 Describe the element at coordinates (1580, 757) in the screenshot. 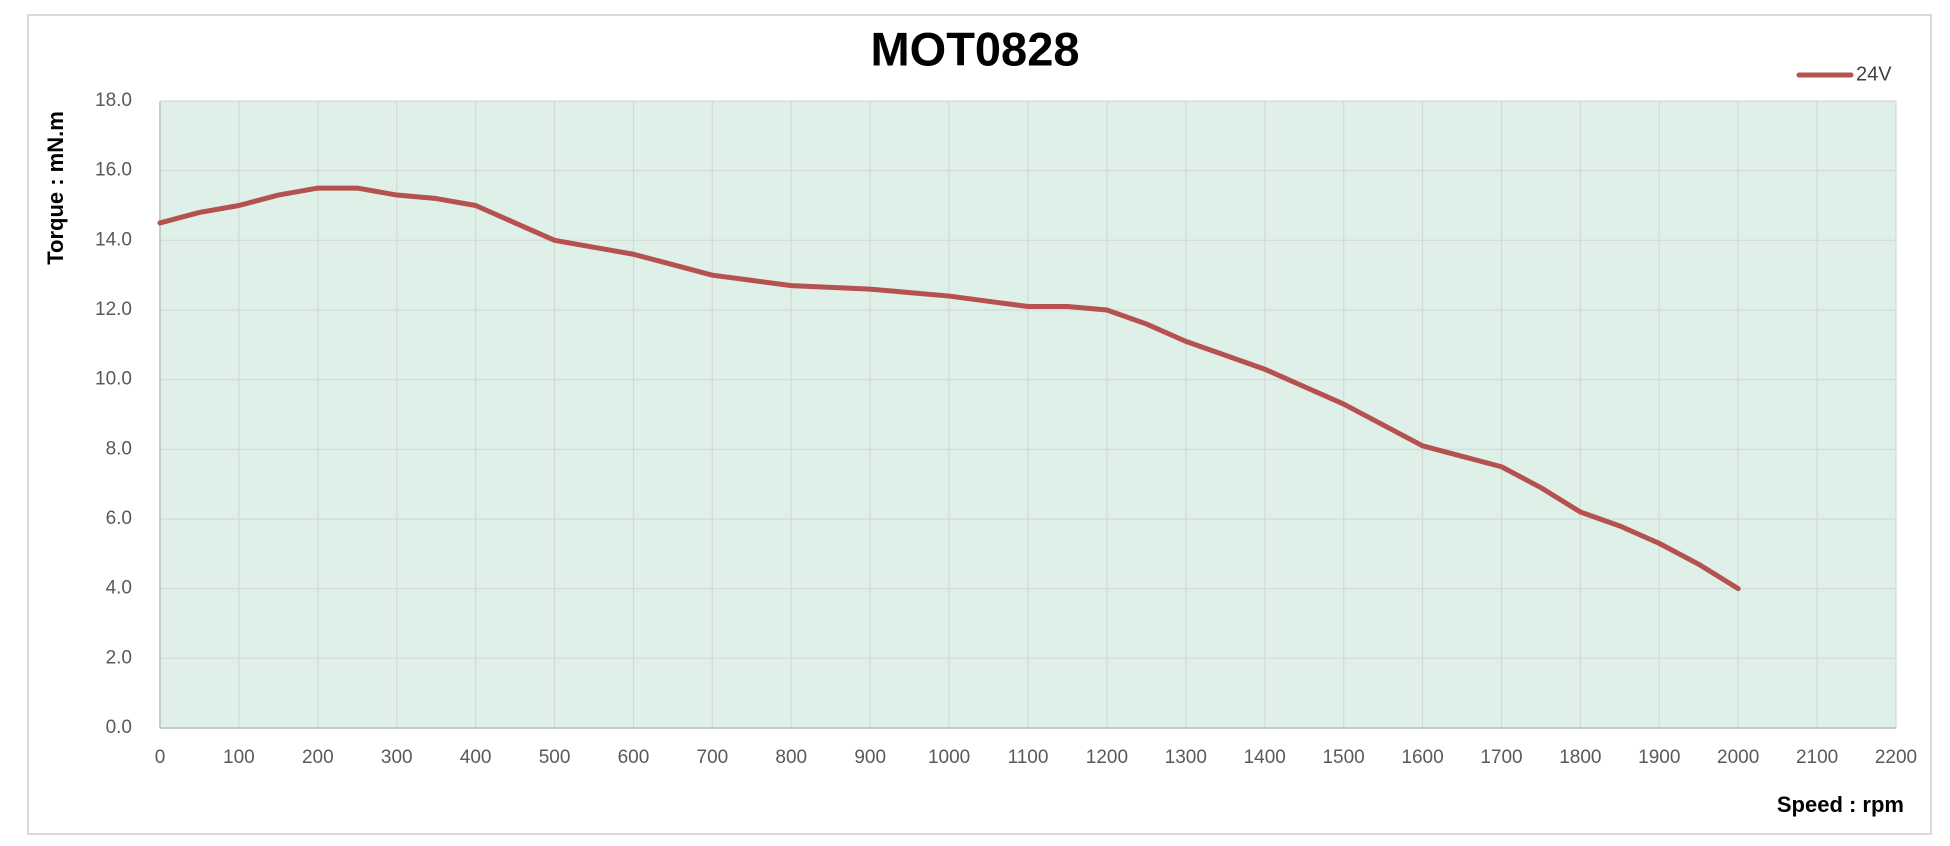

I see `x-tick-label: 1800` at that location.